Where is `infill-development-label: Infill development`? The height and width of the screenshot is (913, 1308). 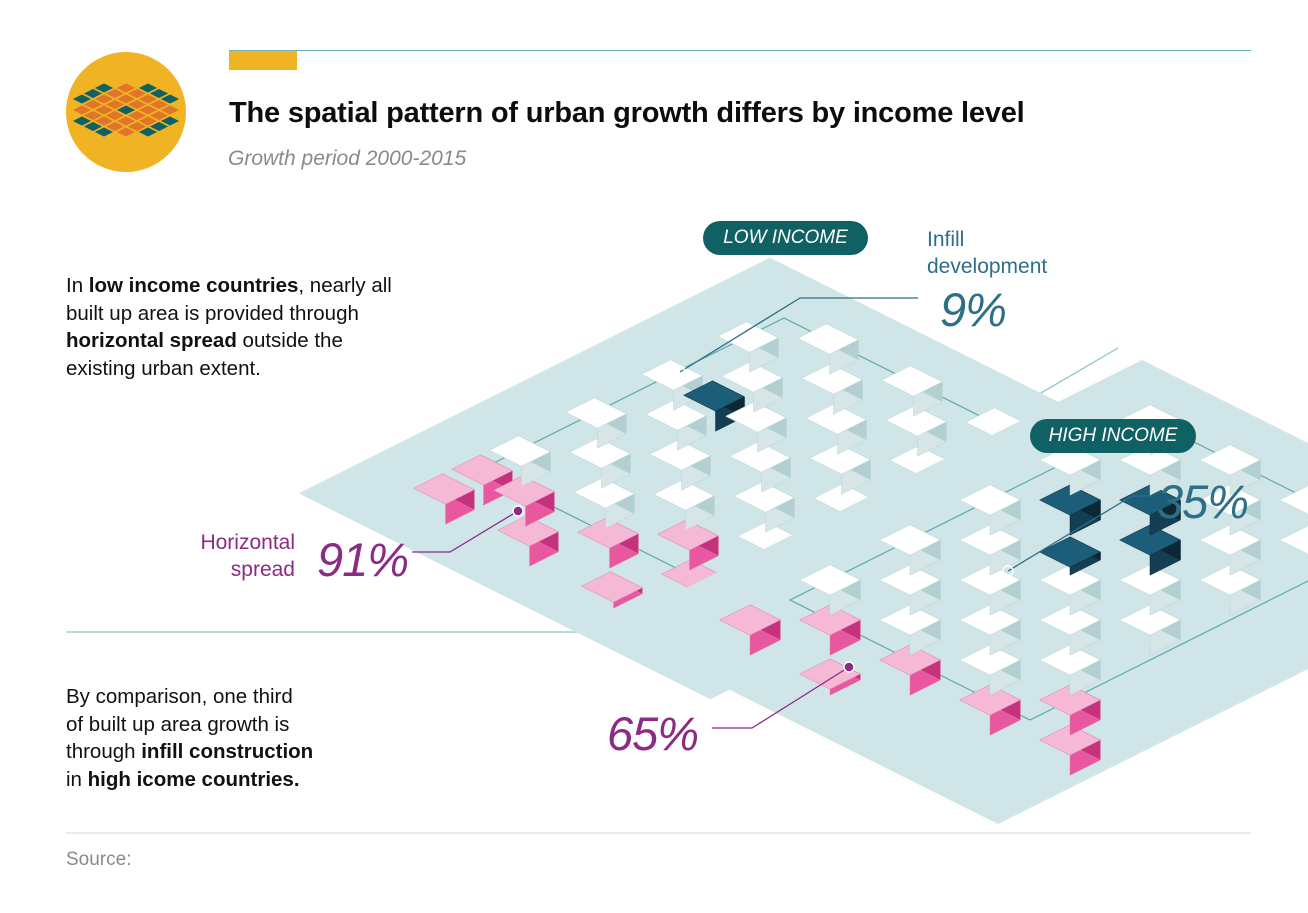 infill-development-label: Infill development is located at coordinates (987, 253).